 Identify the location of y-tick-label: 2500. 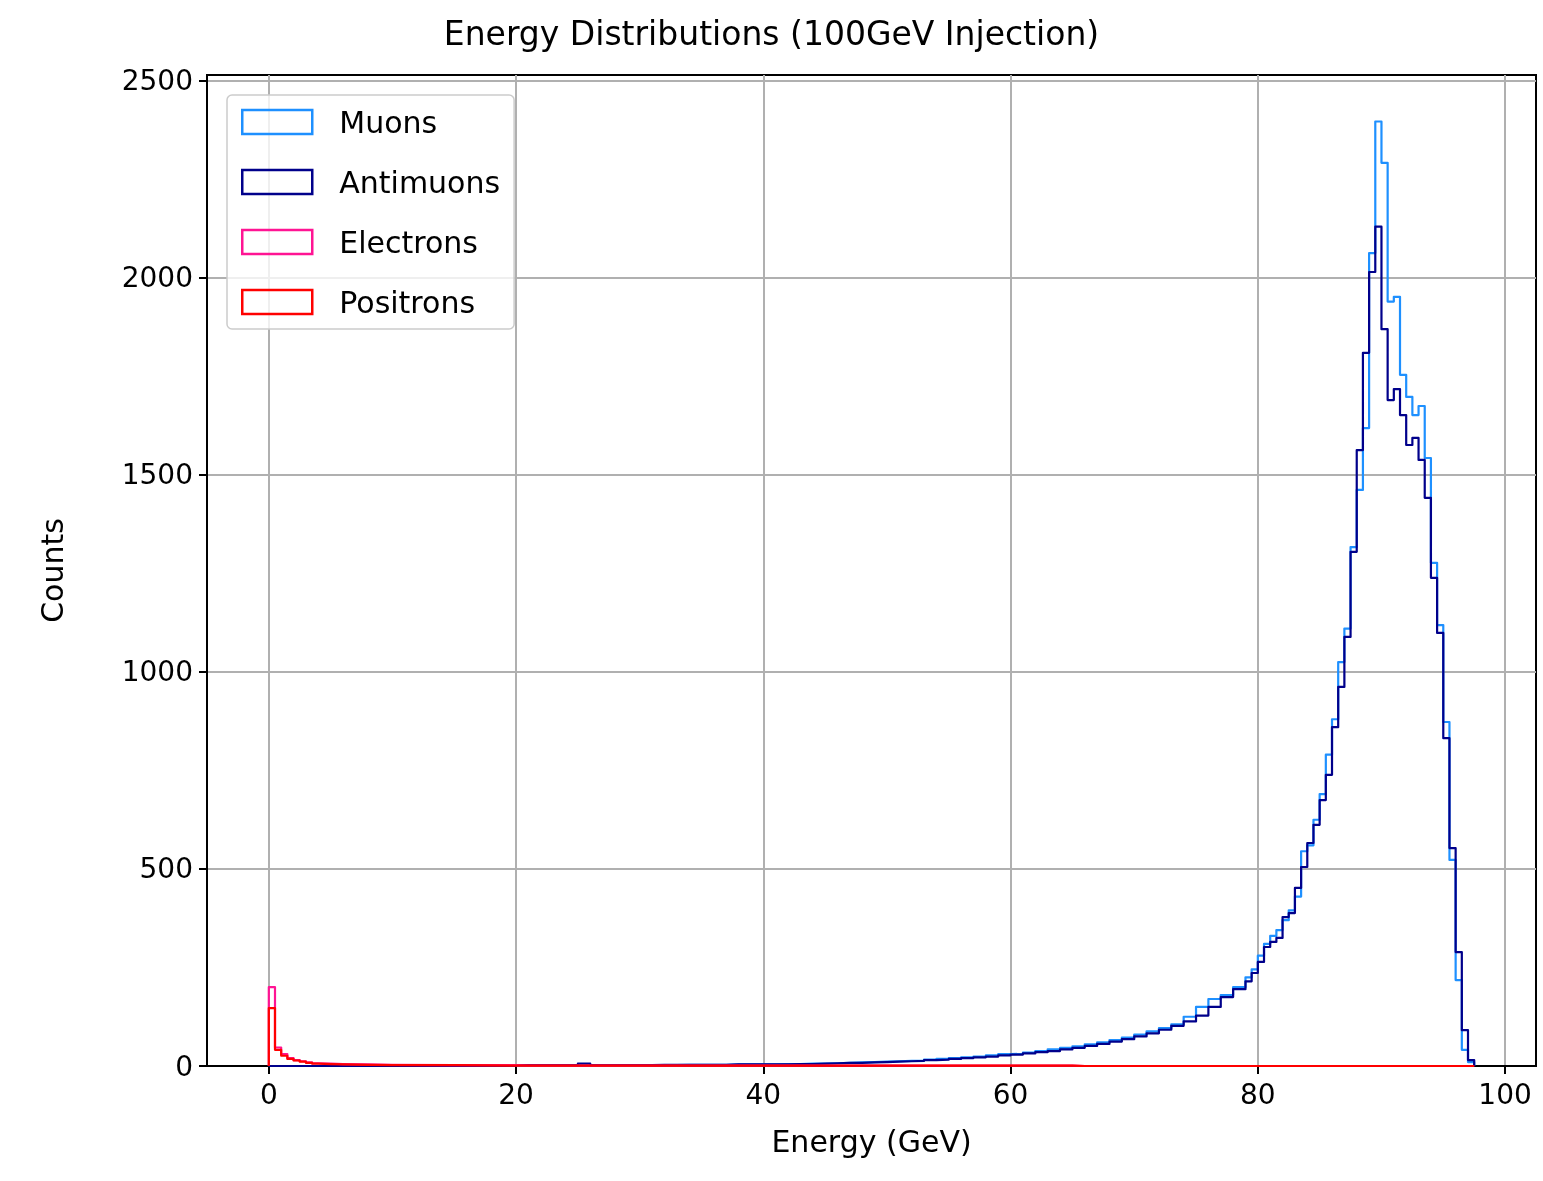
(157, 81).